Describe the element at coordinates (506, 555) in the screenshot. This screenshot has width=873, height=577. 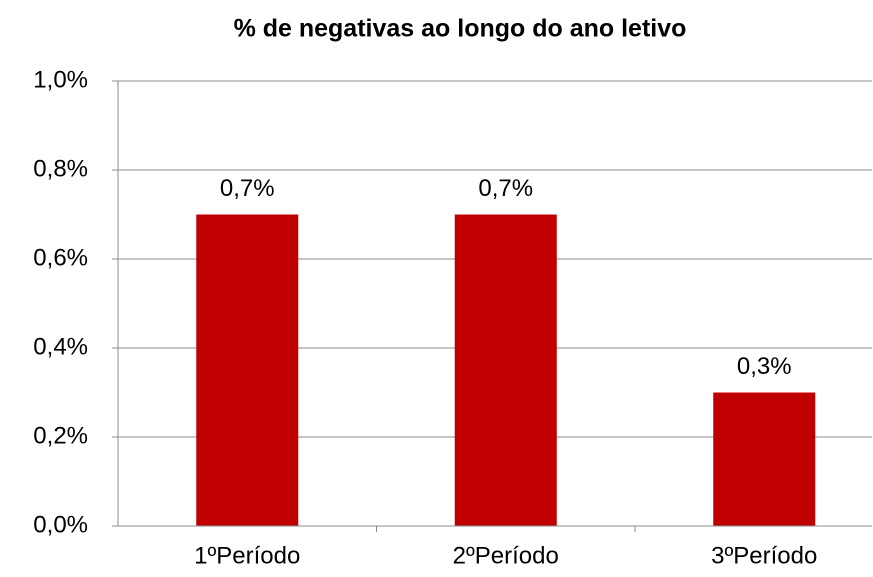
I see `x-tick-label: 2ºPeríodo` at that location.